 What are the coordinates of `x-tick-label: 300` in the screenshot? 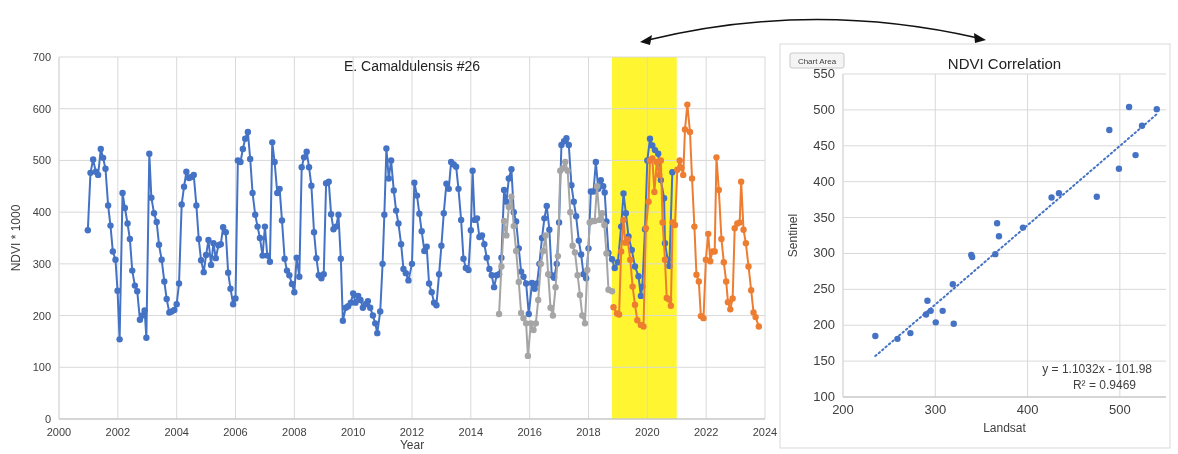 It's located at (935, 409).